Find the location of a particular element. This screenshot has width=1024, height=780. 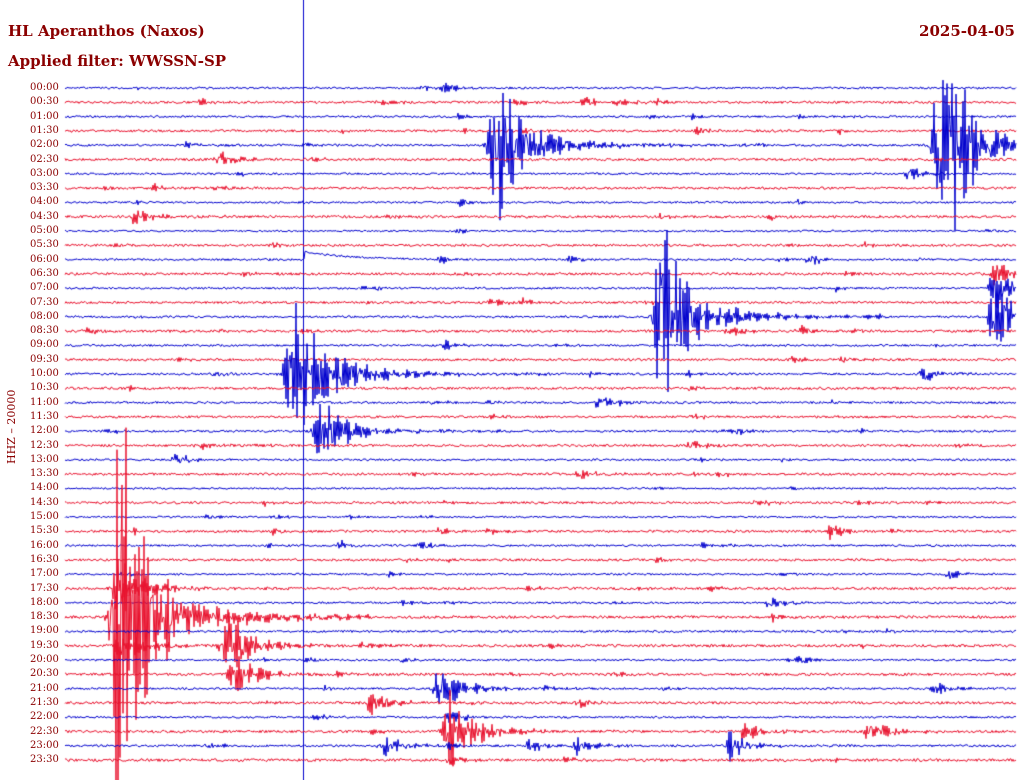

time-label: 09:30 is located at coordinates (44, 359).